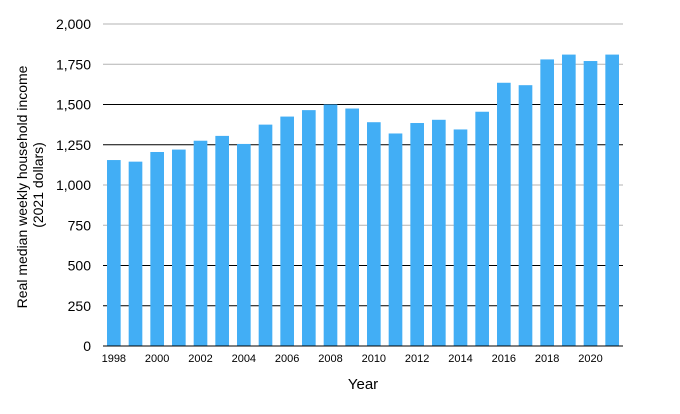  Describe the element at coordinates (38, 185) in the screenshot. I see `y-axis-title-line-2: (2021 dollars)` at that location.